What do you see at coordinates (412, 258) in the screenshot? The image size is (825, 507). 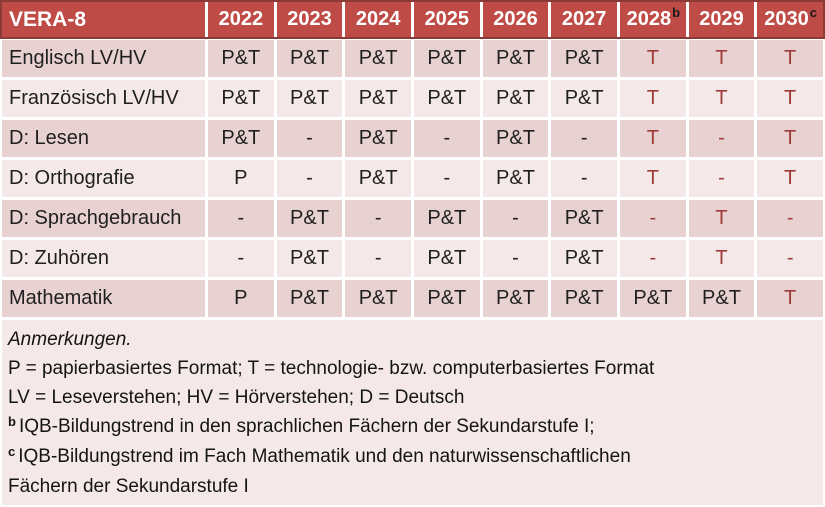 I see `table-row: D: Zuhören - P&T - P&T - P&T - T -` at bounding box center [412, 258].